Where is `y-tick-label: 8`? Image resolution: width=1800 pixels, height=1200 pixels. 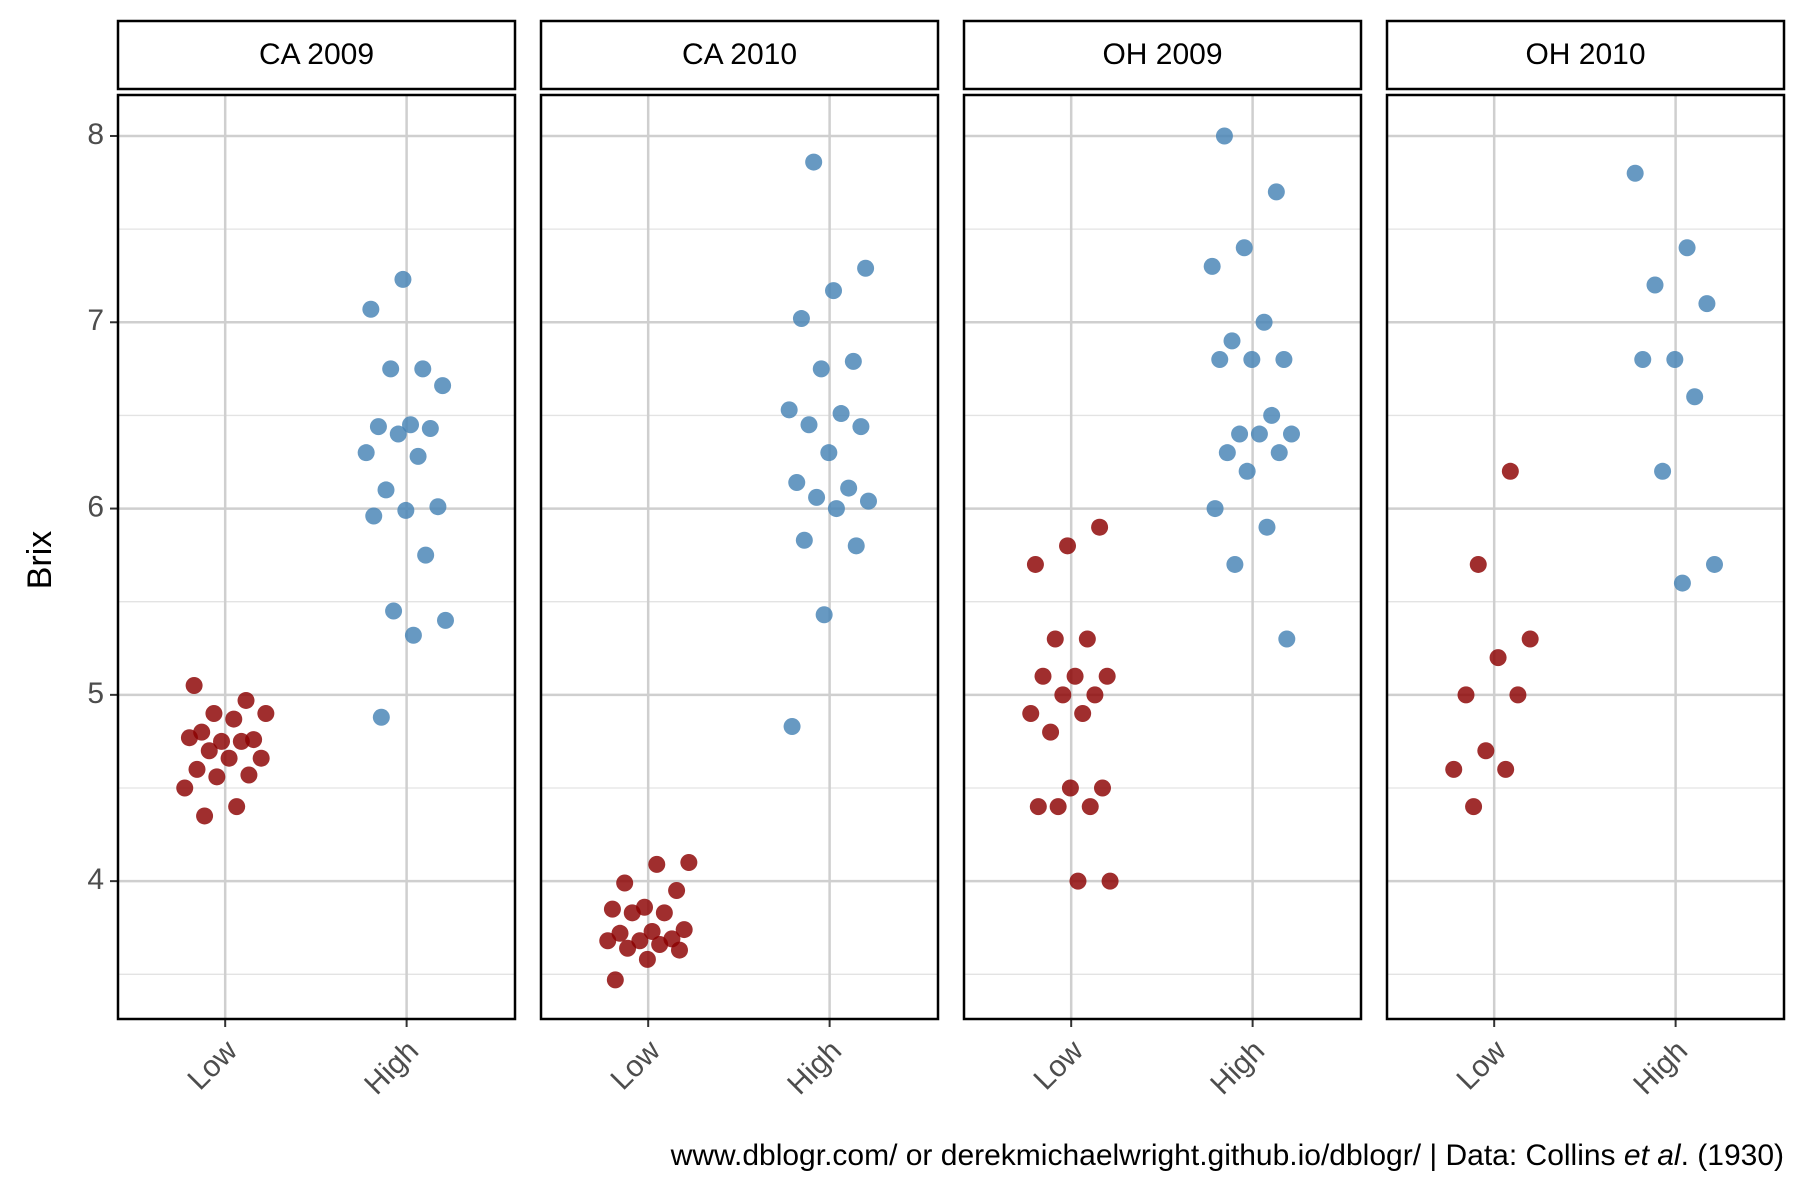
y-tick-label: 8 is located at coordinates (95, 134).